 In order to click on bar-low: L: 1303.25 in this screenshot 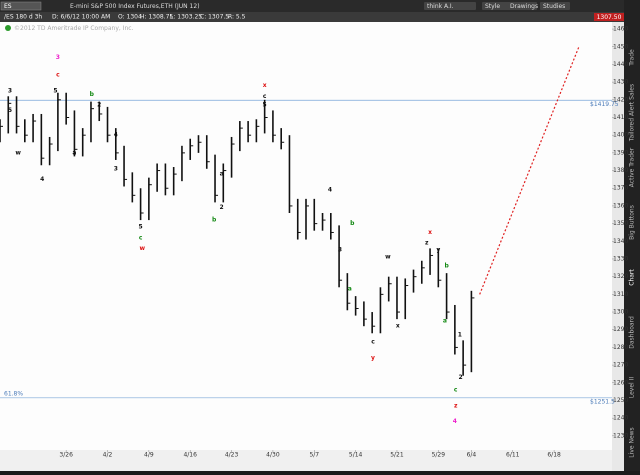, I will do `click(186, 17)`.